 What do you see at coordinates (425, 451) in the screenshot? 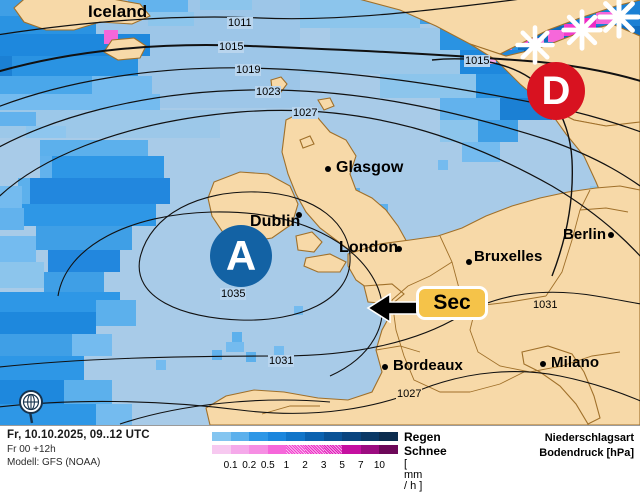
I see `legend-label-snow: Schnee` at bounding box center [425, 451].